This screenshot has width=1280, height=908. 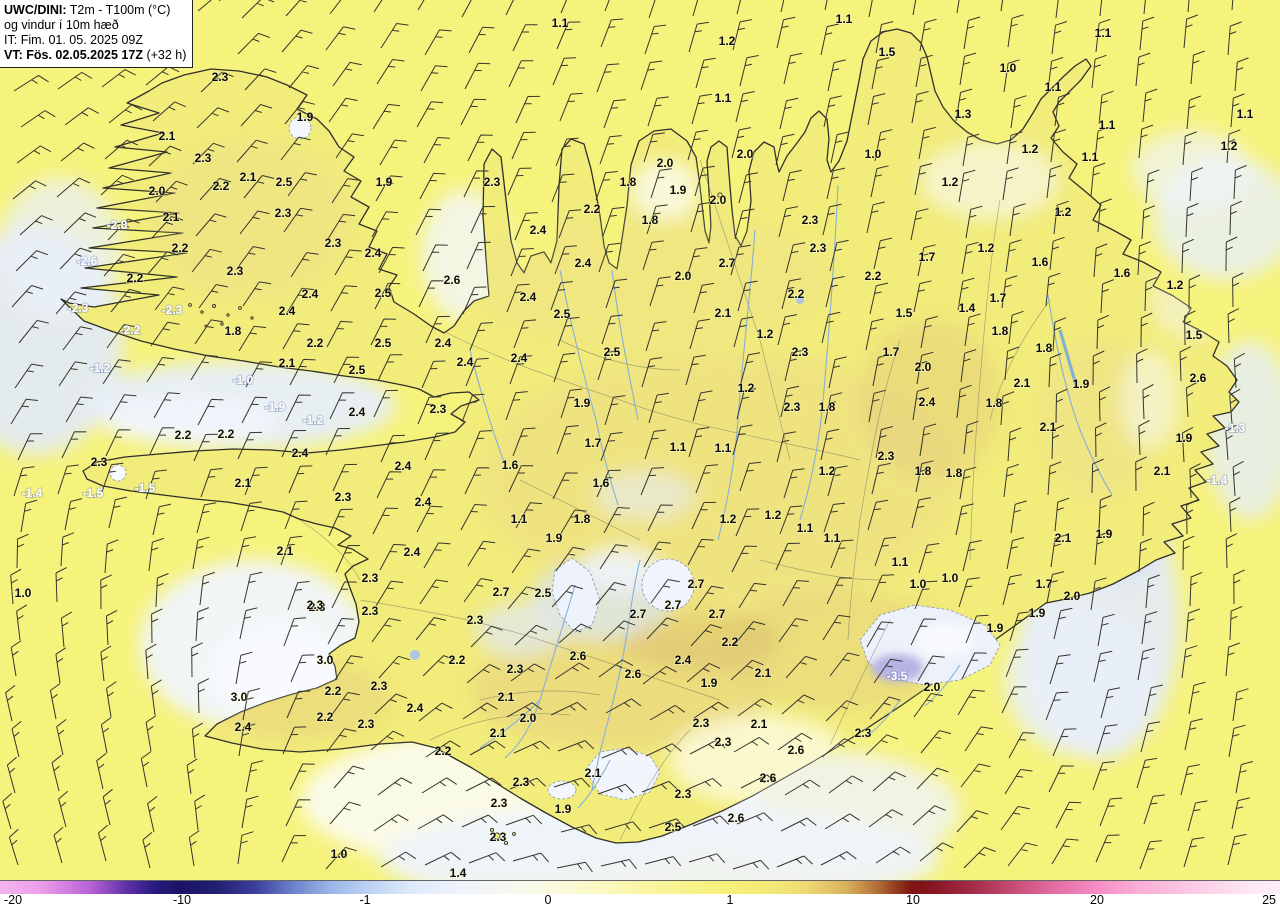 I want to click on temperature-value-label: 1.4, so click(x=967, y=308).